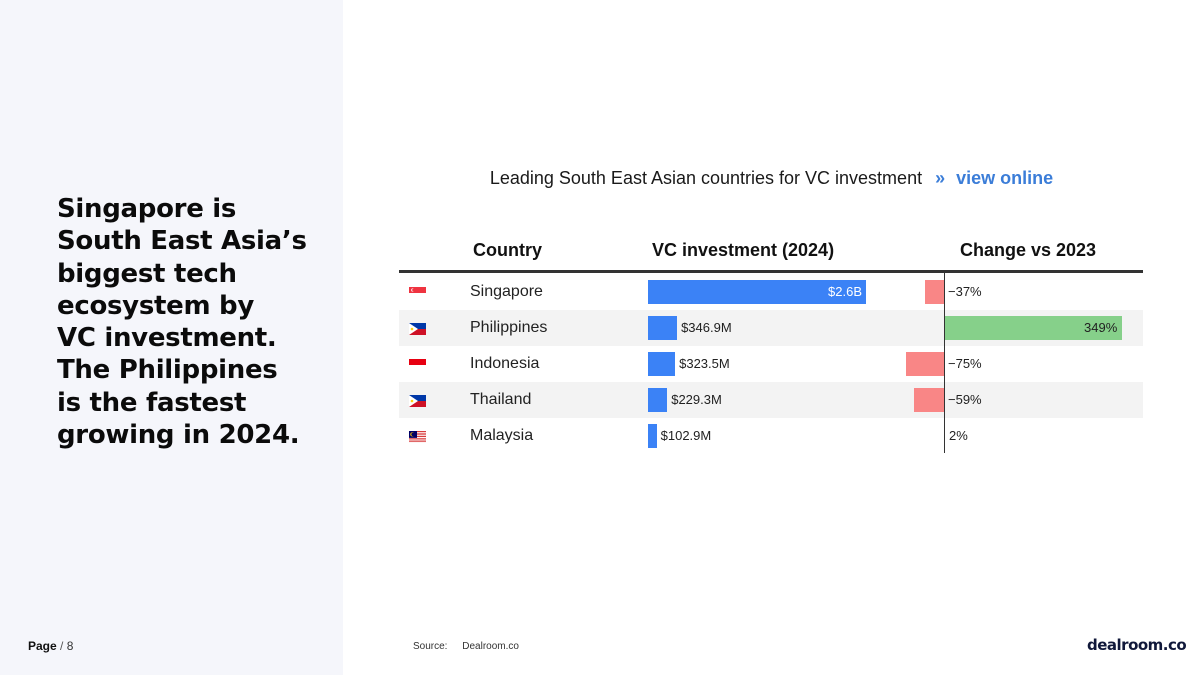  Describe the element at coordinates (507, 250) in the screenshot. I see `column-header-country: Country` at that location.